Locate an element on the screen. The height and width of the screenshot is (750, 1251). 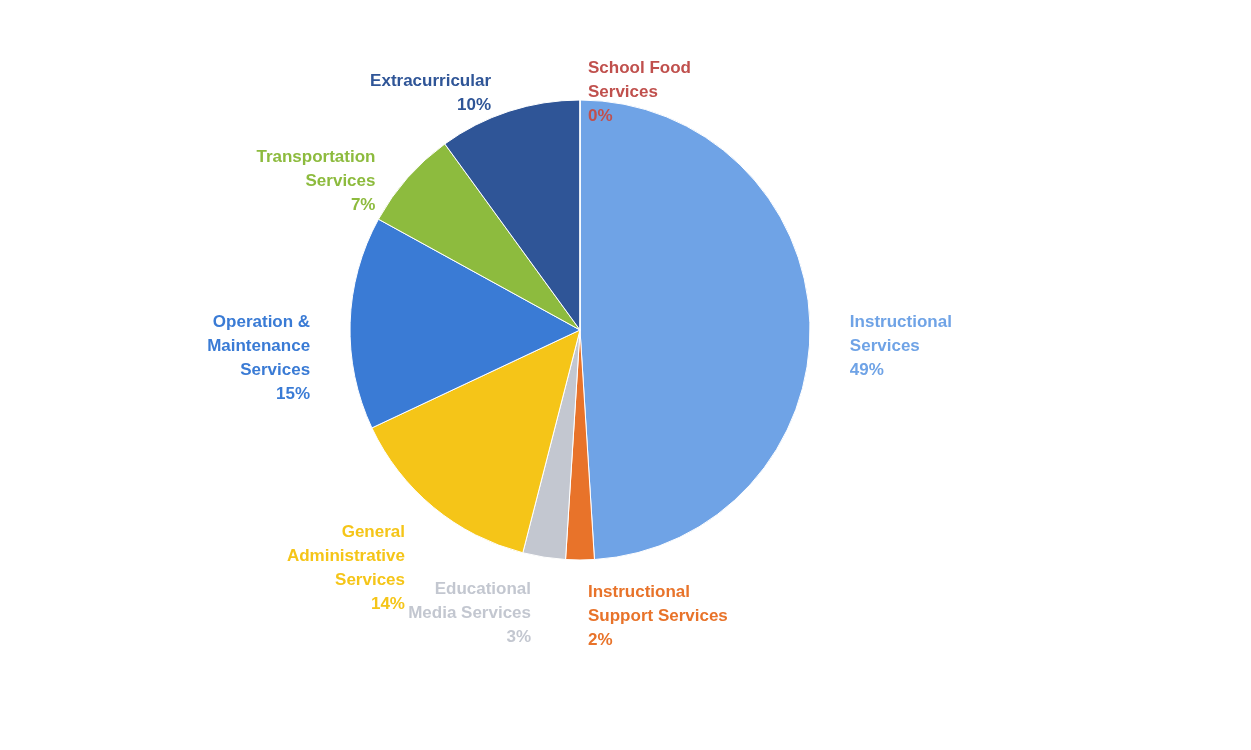
data-label: 3% is located at coordinates (519, 636).